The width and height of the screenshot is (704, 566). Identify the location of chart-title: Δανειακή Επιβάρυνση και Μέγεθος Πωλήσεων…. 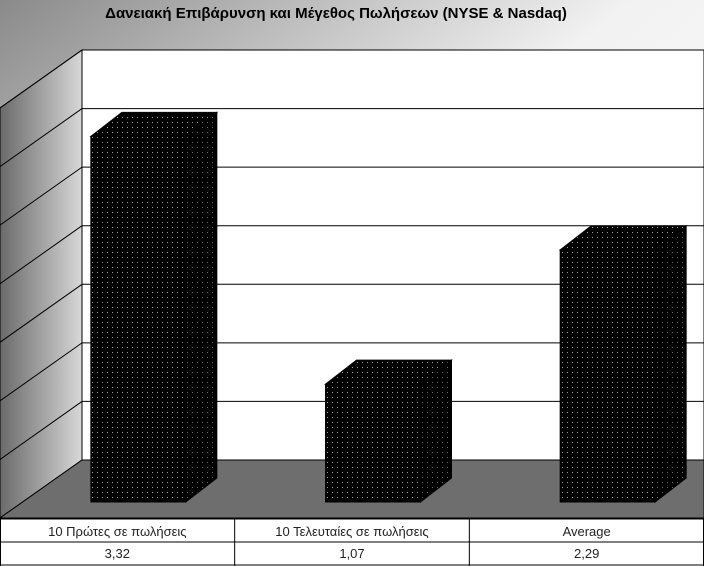
(336, 13).